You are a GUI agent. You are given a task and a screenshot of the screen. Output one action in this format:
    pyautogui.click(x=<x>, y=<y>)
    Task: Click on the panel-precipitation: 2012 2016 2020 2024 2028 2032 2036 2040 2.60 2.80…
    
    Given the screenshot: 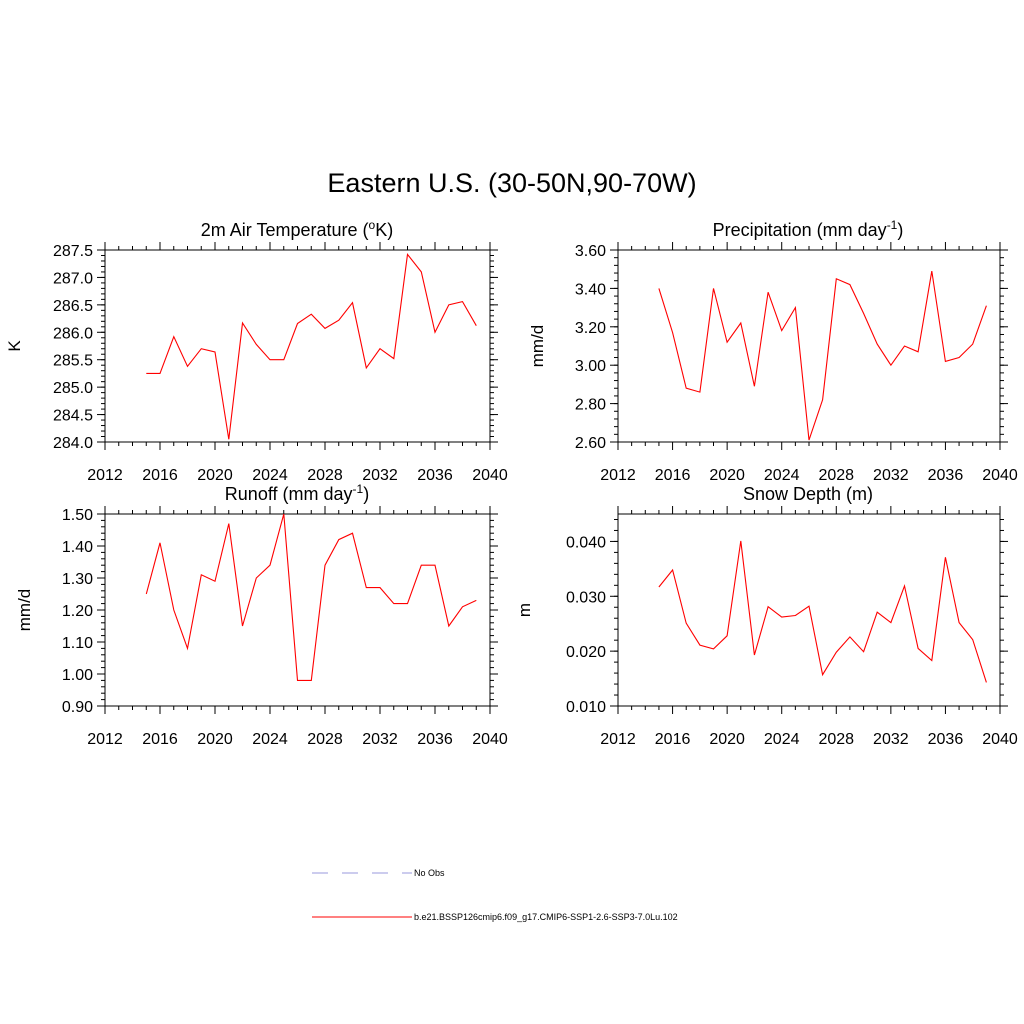 What is the action you would take?
    pyautogui.click(x=773, y=351)
    